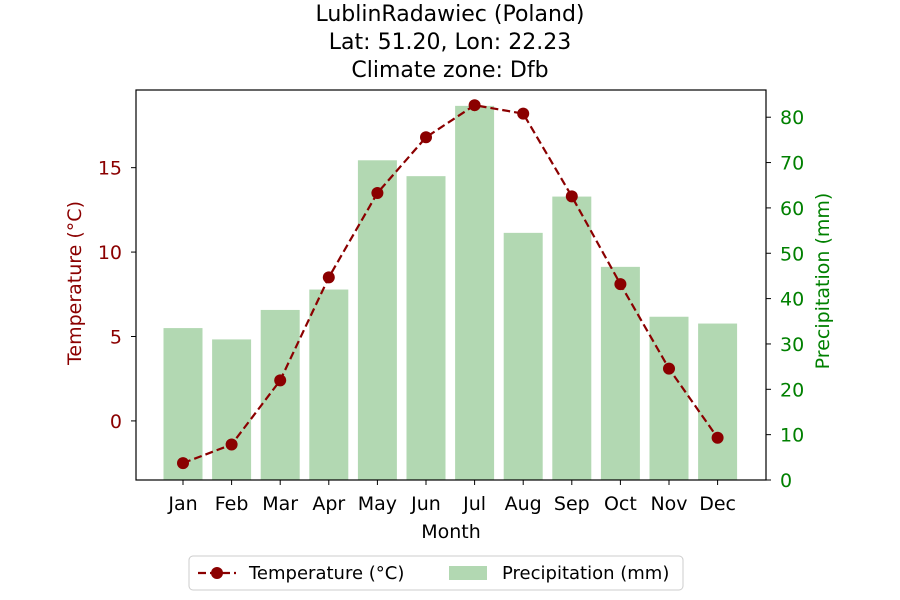 Image resolution: width=900 pixels, height=600 pixels. What do you see at coordinates (232, 409) in the screenshot?
I see `precipitation-bar-feb` at bounding box center [232, 409].